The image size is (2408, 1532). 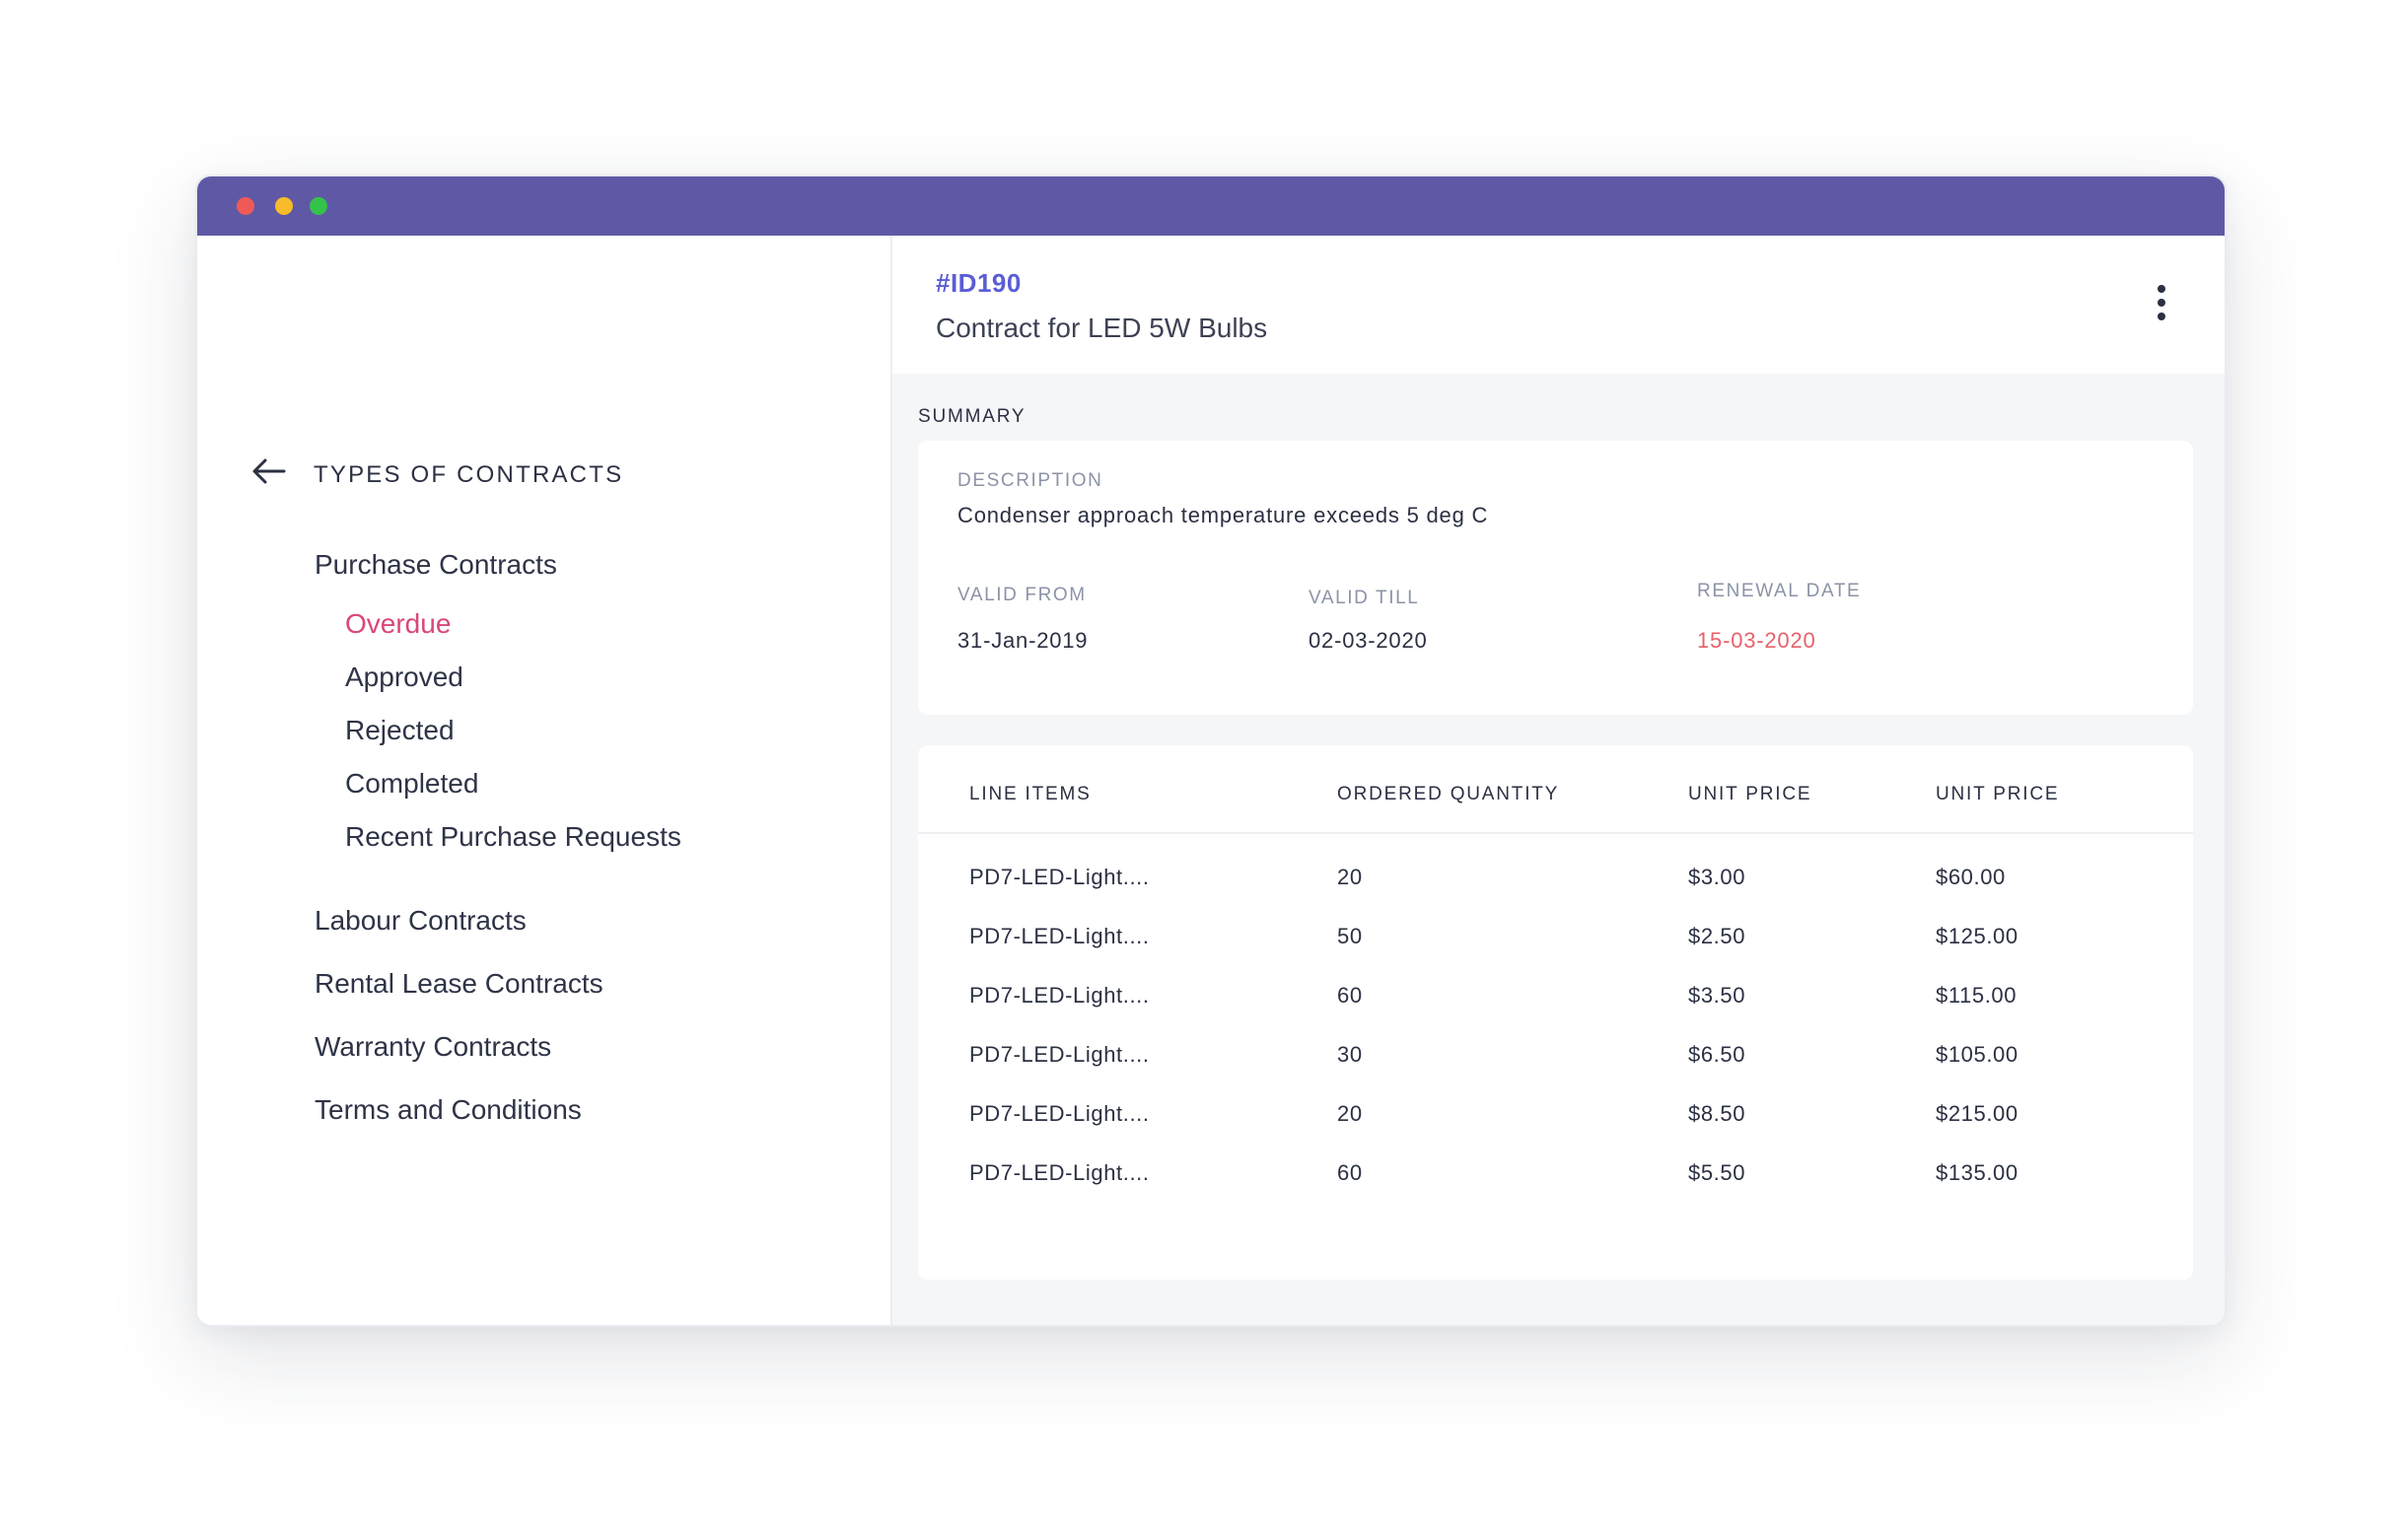 What do you see at coordinates (421, 920) in the screenshot?
I see `nav-labour-contracts: Labour Contracts` at bounding box center [421, 920].